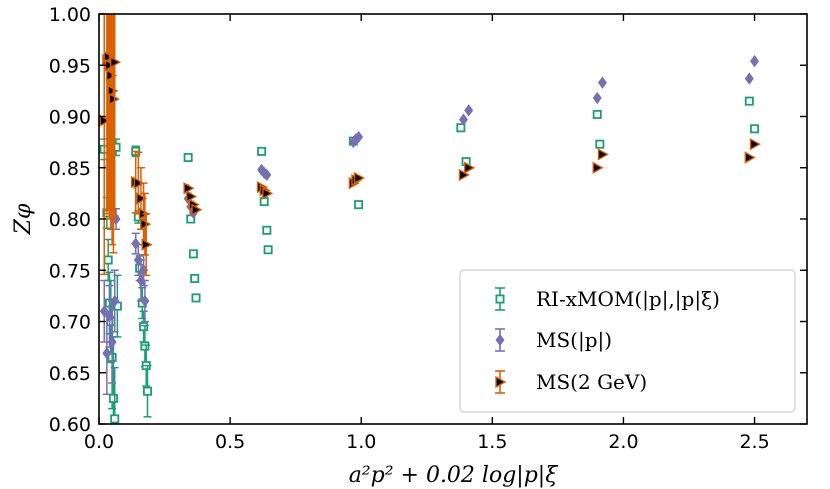 Image resolution: width=830 pixels, height=489 pixels. What do you see at coordinates (70, 323) in the screenshot?
I see `y-tick-label: 0.70` at bounding box center [70, 323].